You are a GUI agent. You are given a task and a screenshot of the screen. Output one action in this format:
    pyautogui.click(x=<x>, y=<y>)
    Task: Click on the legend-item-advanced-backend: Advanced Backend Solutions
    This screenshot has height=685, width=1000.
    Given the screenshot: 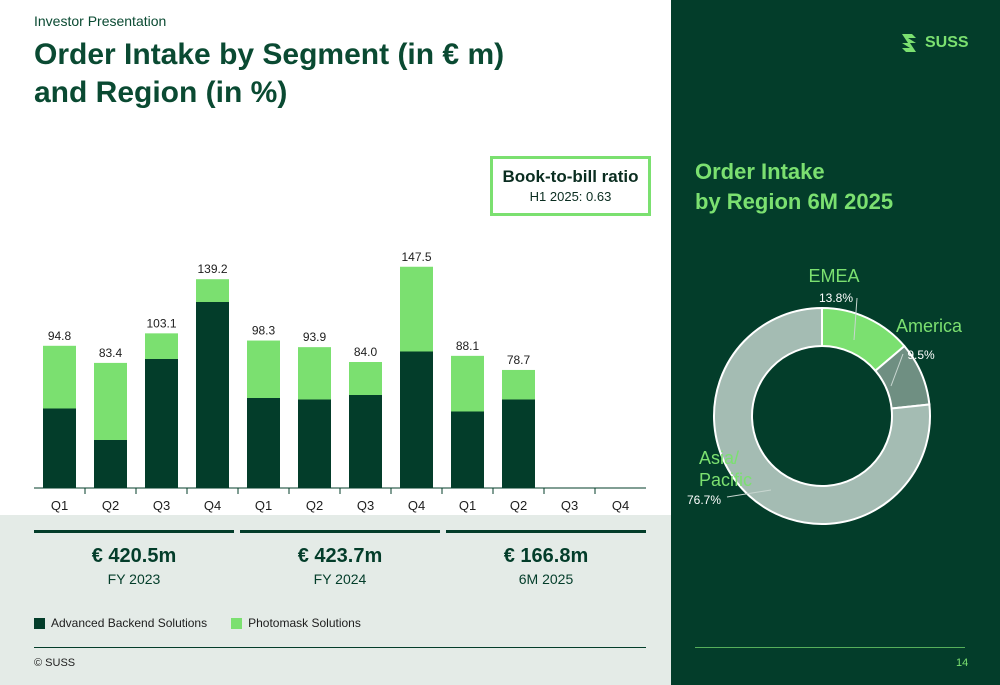 What is the action you would take?
    pyautogui.click(x=120, y=623)
    